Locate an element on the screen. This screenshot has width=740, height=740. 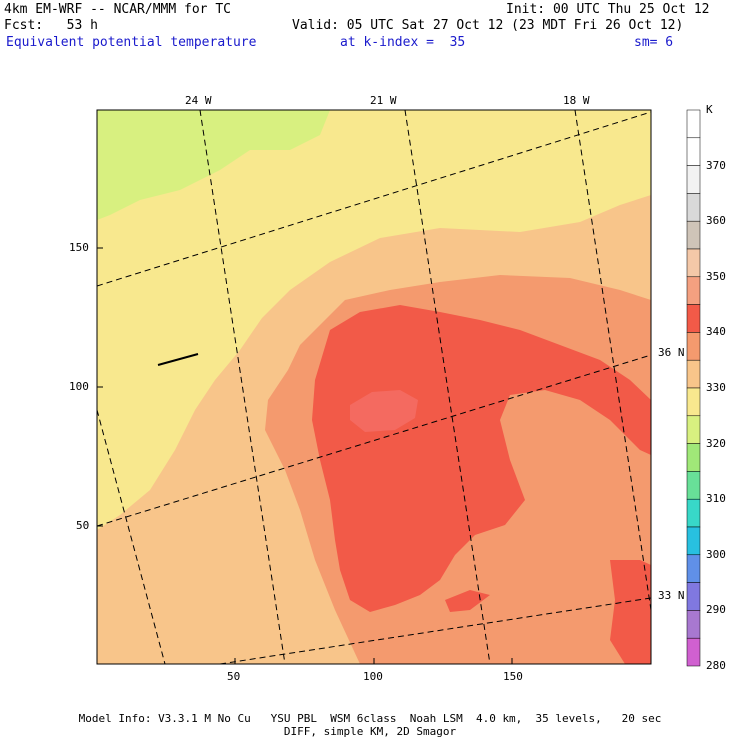
left-tick-label: 50 is located at coordinates (83, 525).